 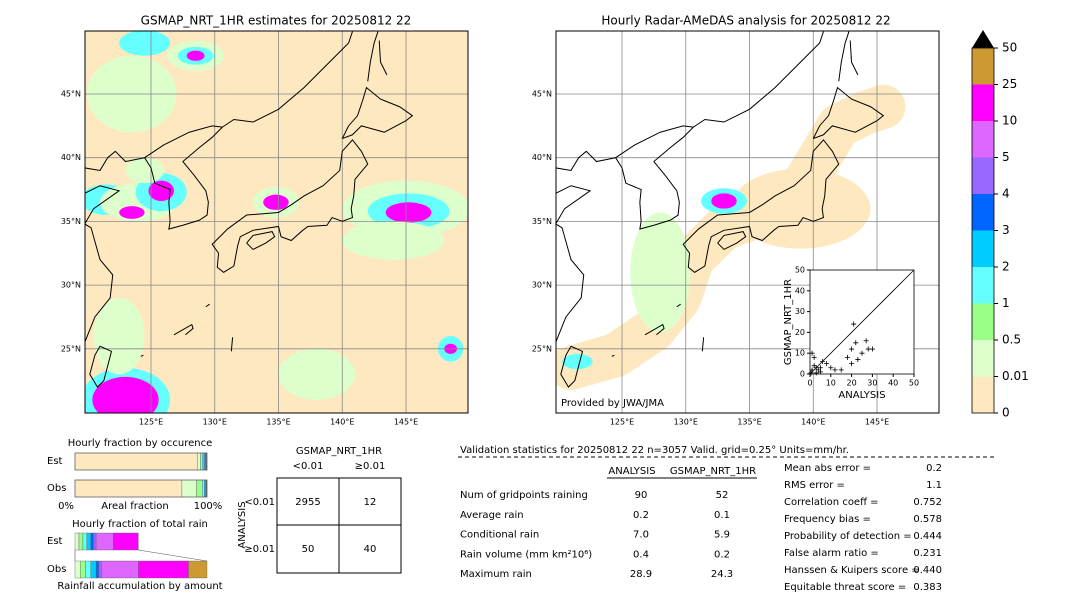 I want to click on lat-label: 30°N, so click(x=542, y=285).